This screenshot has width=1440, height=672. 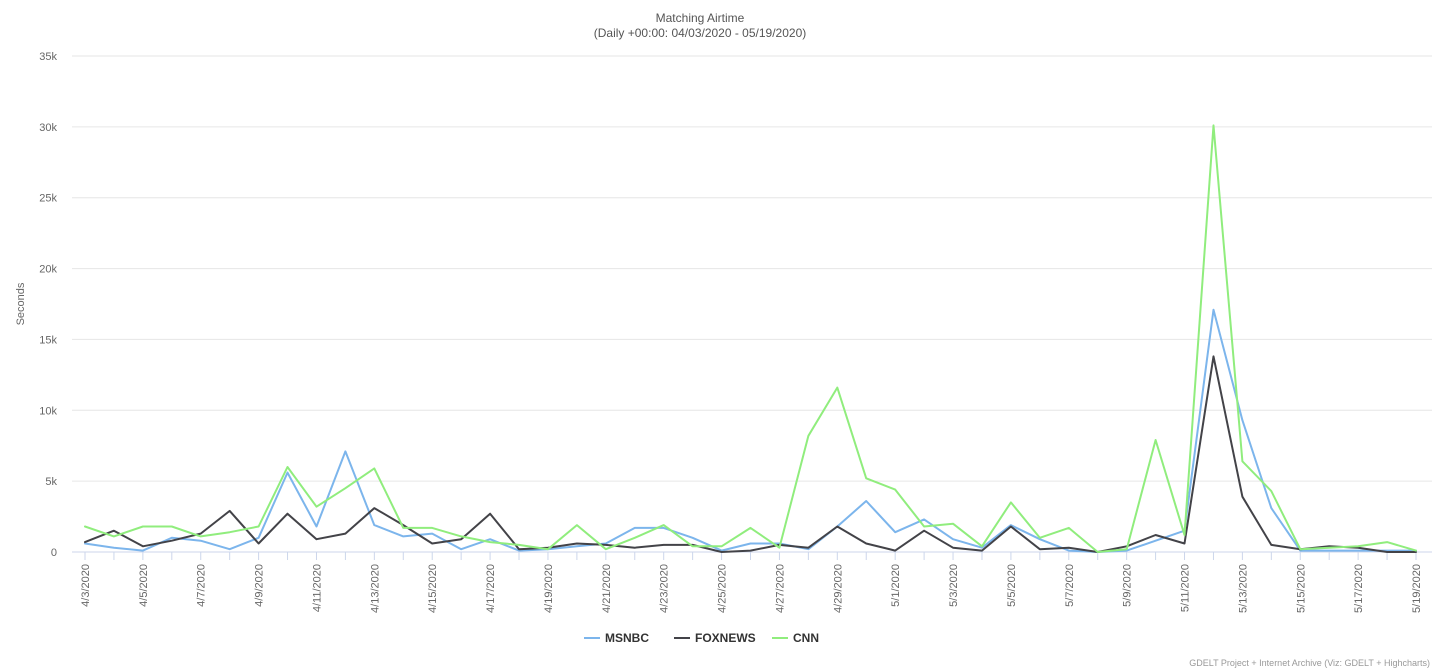 I want to click on legend-label-msnbc: MSNBC, so click(x=627, y=638).